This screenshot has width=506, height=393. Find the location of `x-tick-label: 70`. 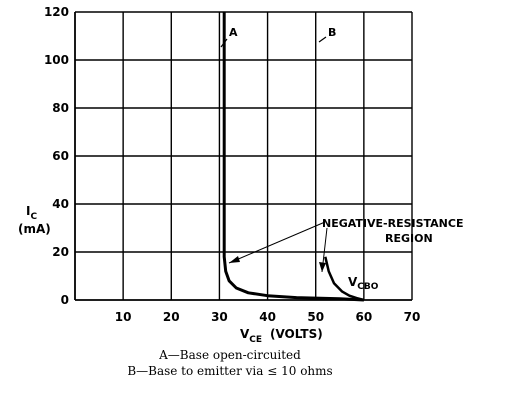

x-tick-label: 70 is located at coordinates (412, 317).